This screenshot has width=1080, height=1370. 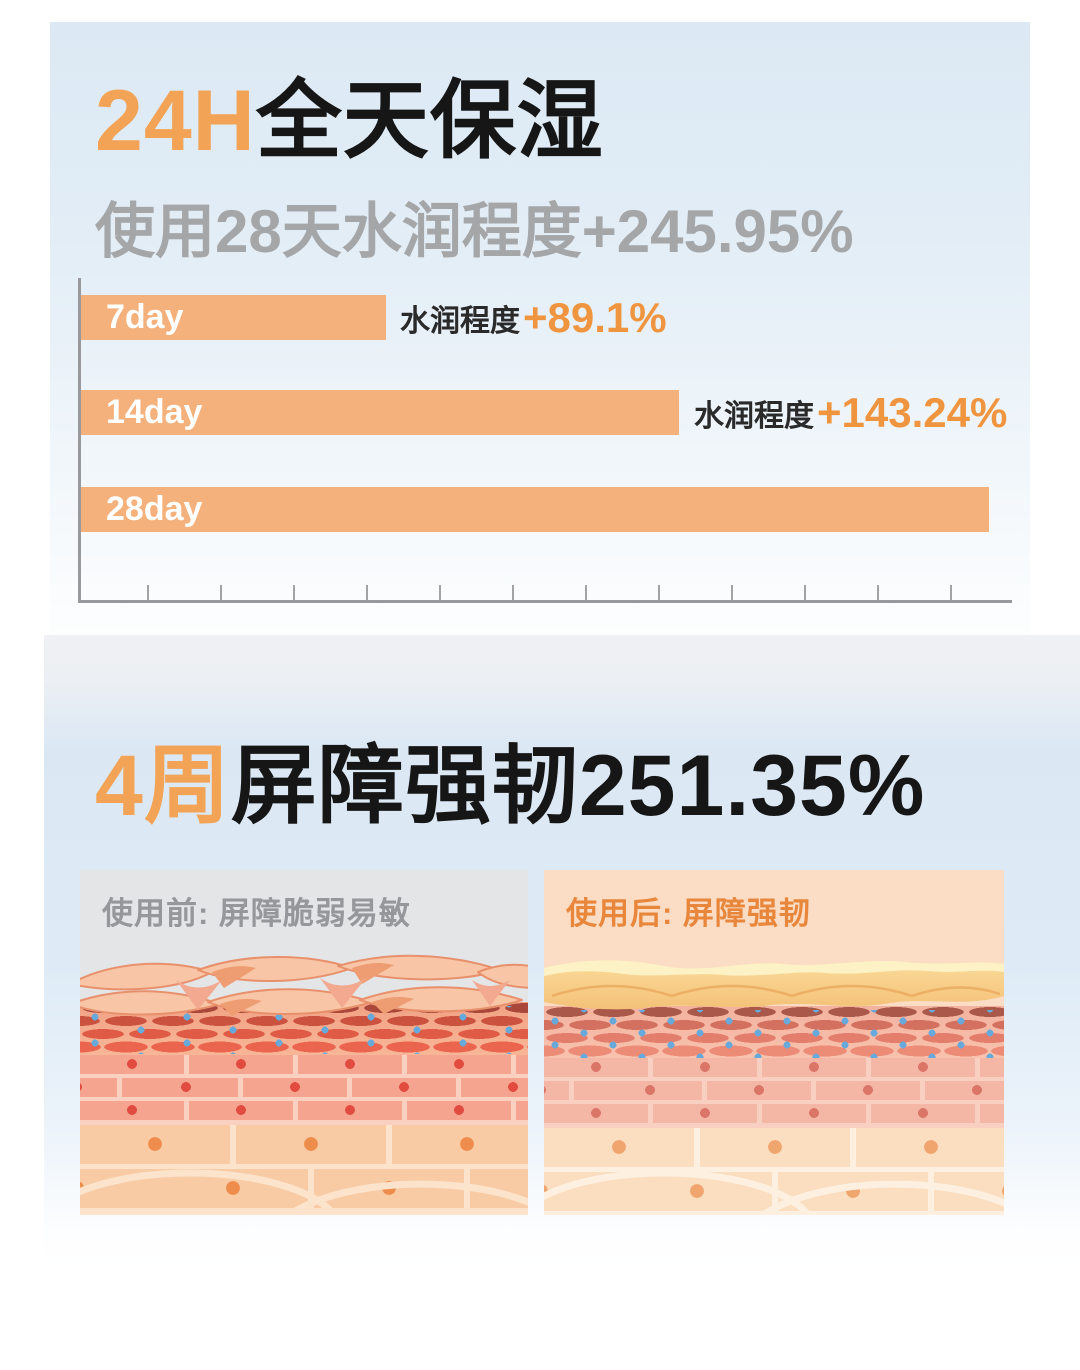 I want to click on moisture-title: 24H全天保湿, so click(x=349, y=121).